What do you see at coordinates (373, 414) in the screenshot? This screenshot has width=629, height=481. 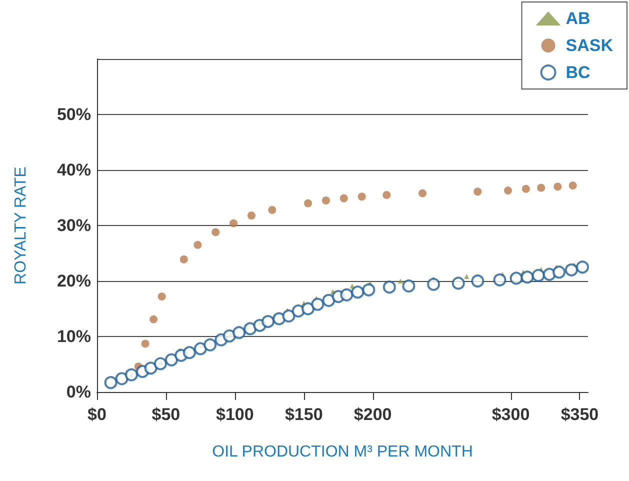 I see `x-tick-label: $200` at bounding box center [373, 414].